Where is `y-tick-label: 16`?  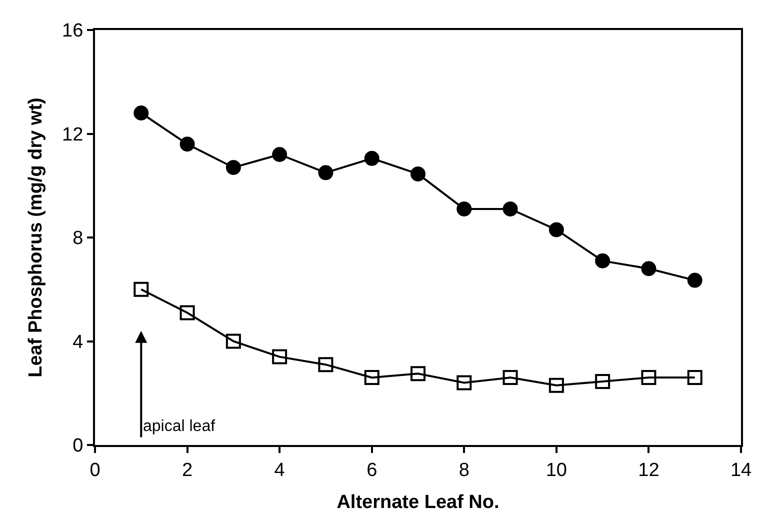
y-tick-label: 16 is located at coordinates (73, 31).